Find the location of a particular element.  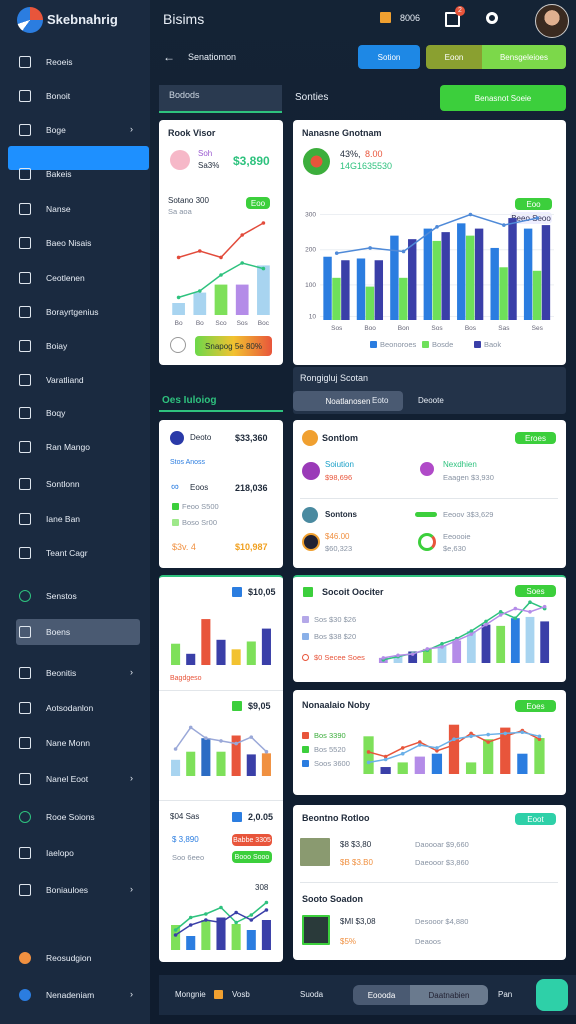

nav-item: Senstos is located at coordinates (61, 596).